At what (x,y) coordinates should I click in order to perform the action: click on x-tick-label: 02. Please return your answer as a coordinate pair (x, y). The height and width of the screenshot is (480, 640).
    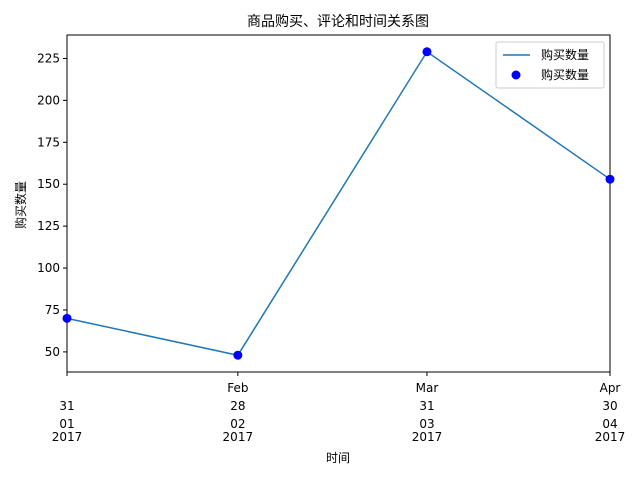
    Looking at the image, I should click on (237, 424).